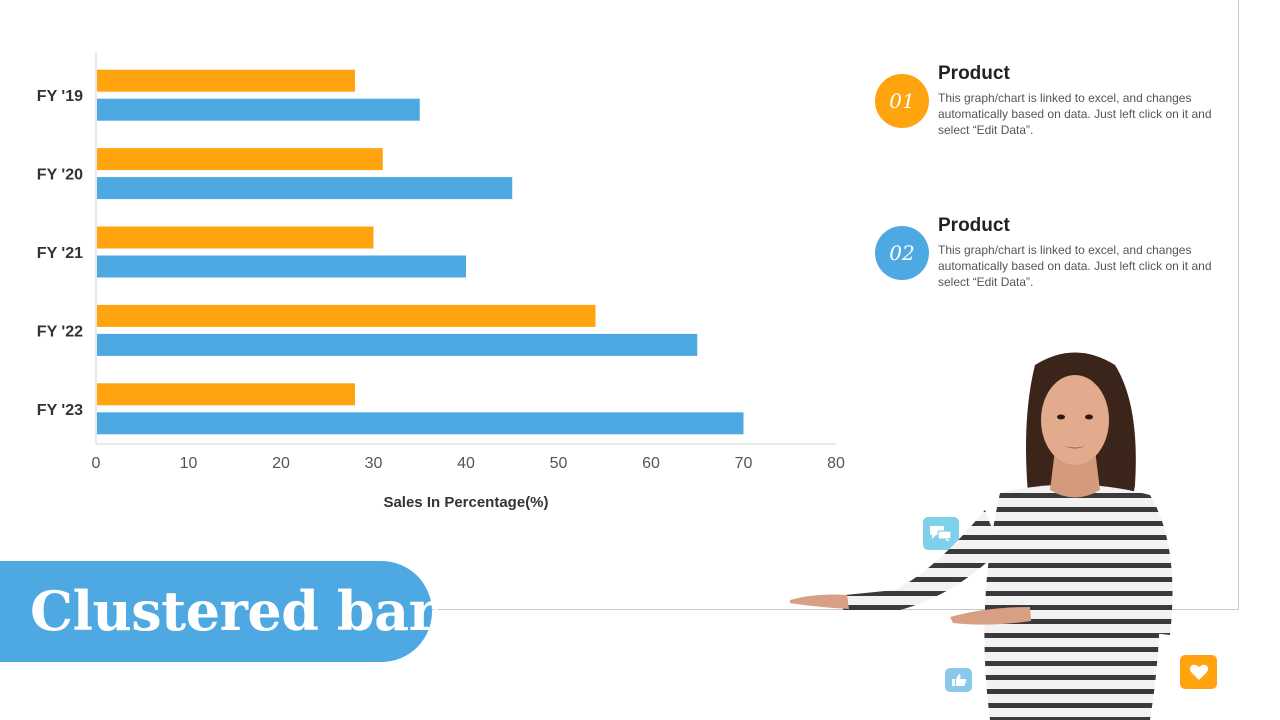 This screenshot has width=1280, height=720. What do you see at coordinates (374, 463) in the screenshot?
I see `x-tick-label: 30` at bounding box center [374, 463].